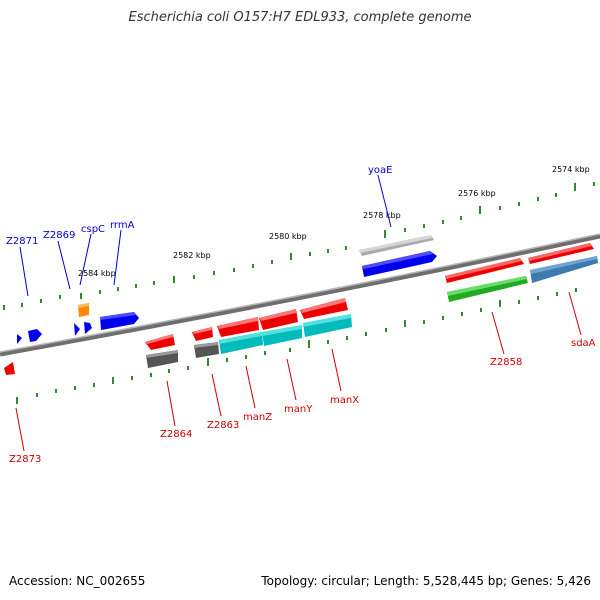 The height and width of the screenshot is (600, 600). What do you see at coordinates (583, 343) in the screenshot?
I see `gene-label: sdaA` at bounding box center [583, 343].